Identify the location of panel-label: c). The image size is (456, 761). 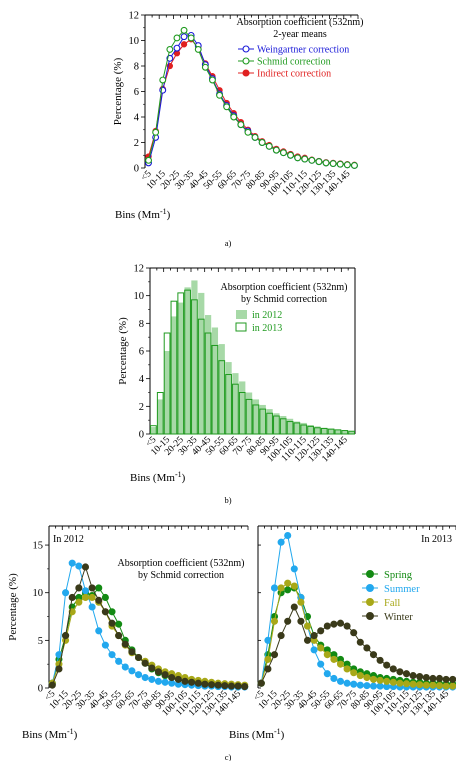
(228, 756).